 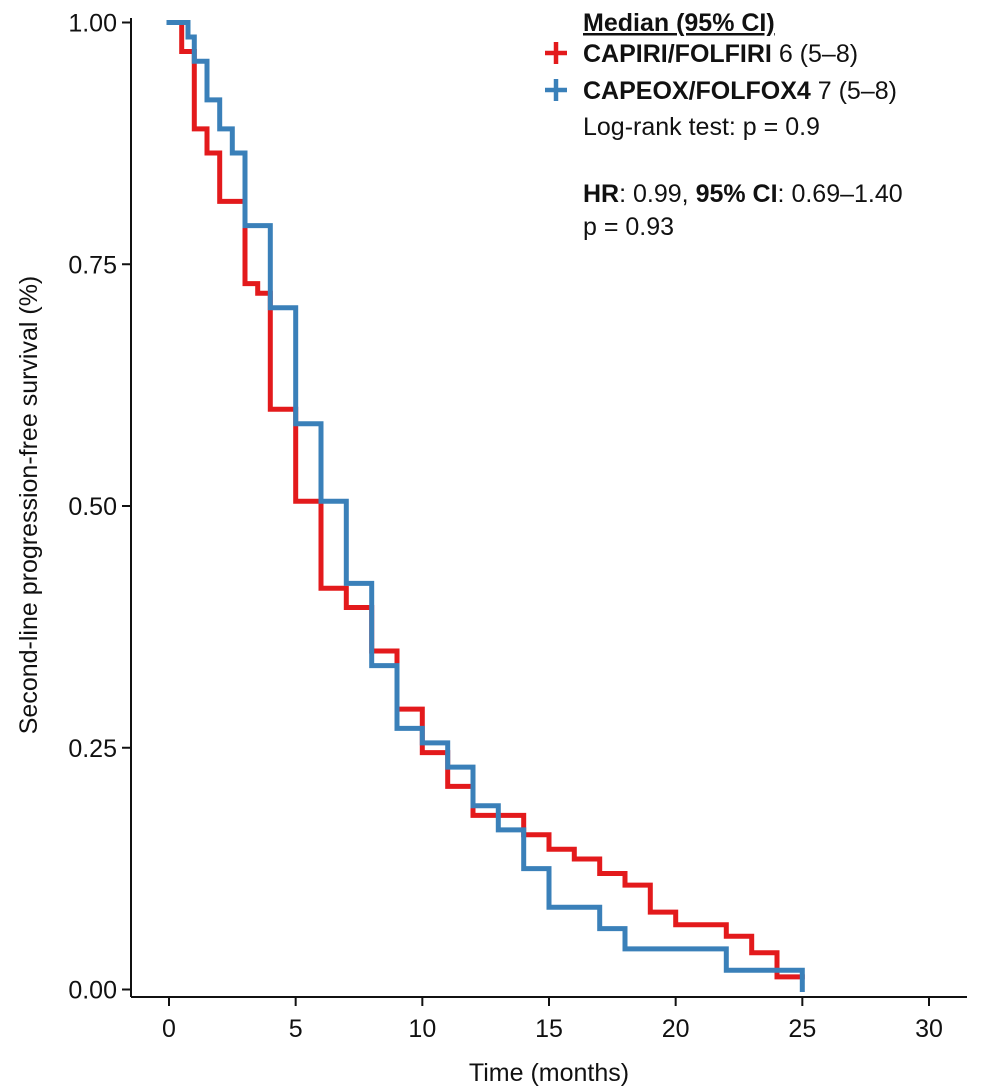 I want to click on x-ticks: 0 5 10 15 20 25 30, so click(x=552, y=1020).